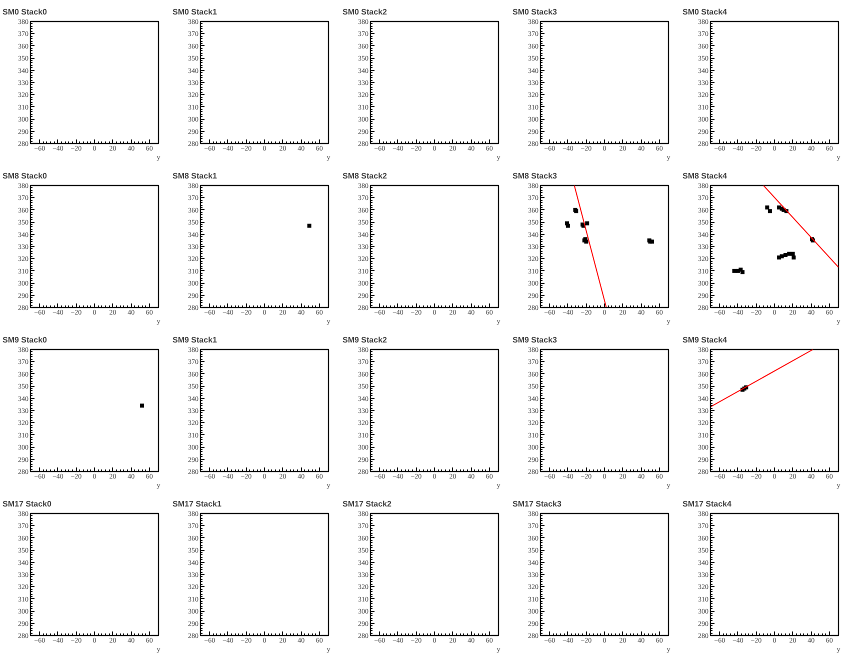 The image size is (851, 656). What do you see at coordinates (25, 340) in the screenshot?
I see `chart-title: SM9 Stack0` at bounding box center [25, 340].